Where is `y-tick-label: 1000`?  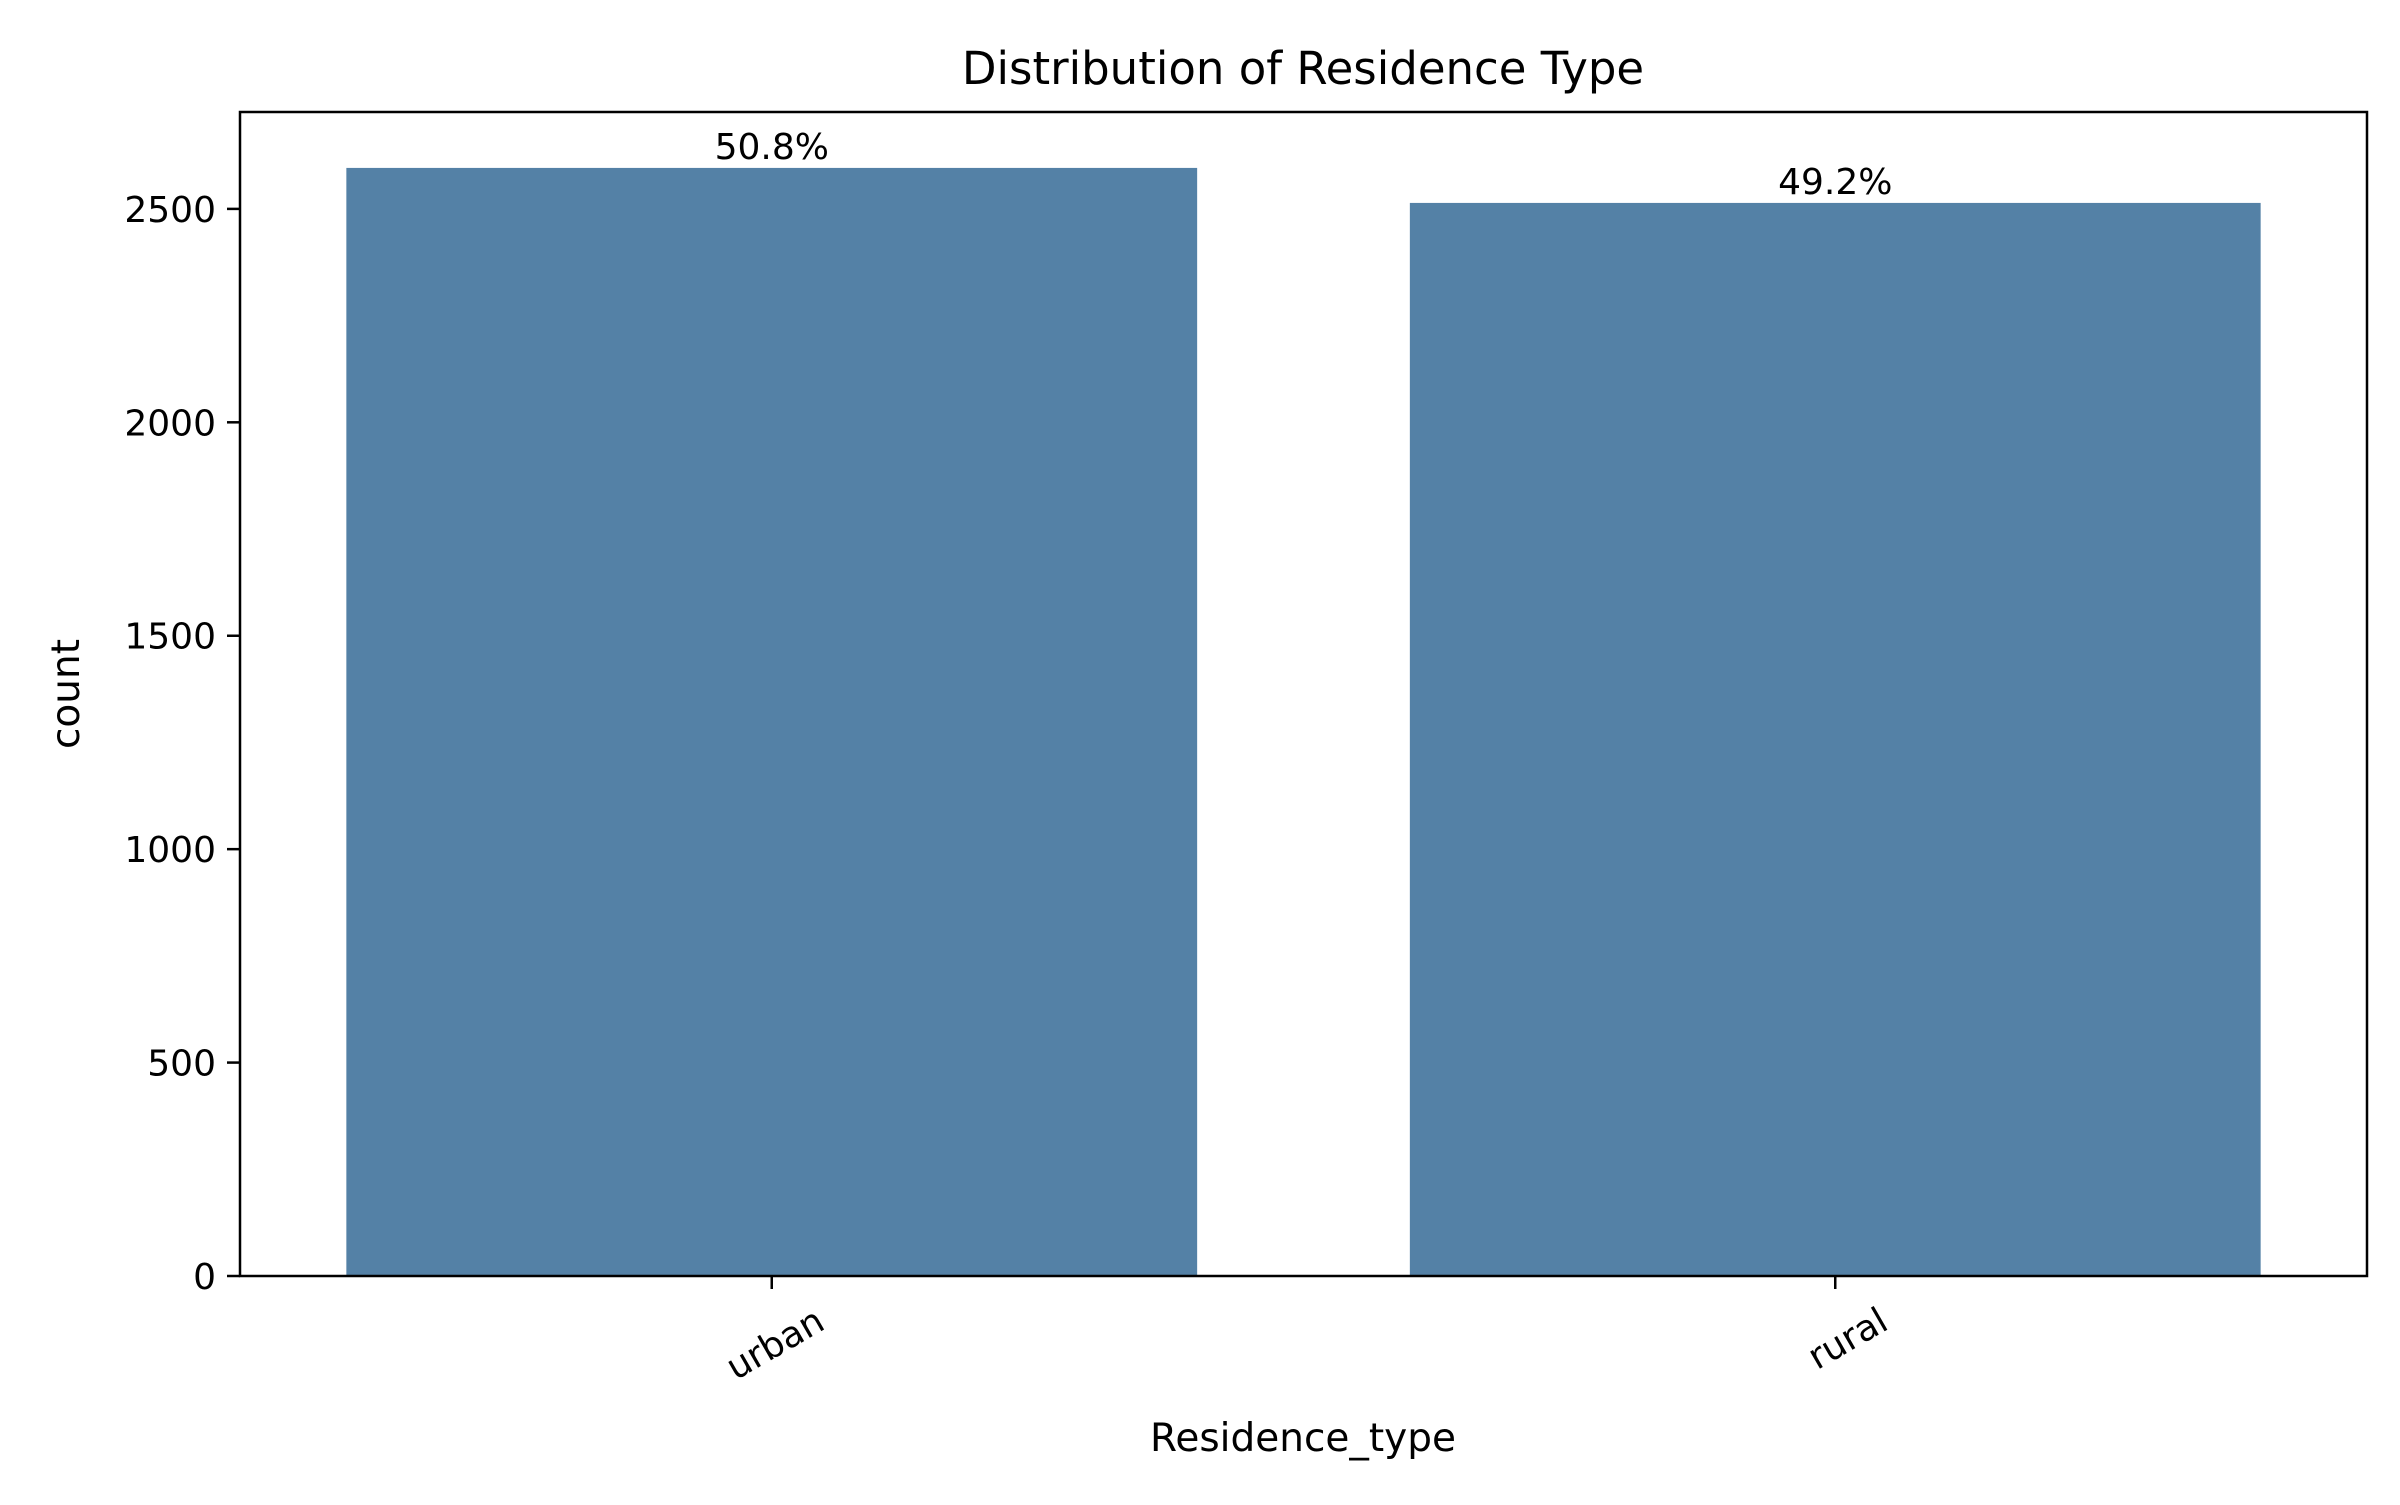
y-tick-label: 1000 is located at coordinates (170, 850).